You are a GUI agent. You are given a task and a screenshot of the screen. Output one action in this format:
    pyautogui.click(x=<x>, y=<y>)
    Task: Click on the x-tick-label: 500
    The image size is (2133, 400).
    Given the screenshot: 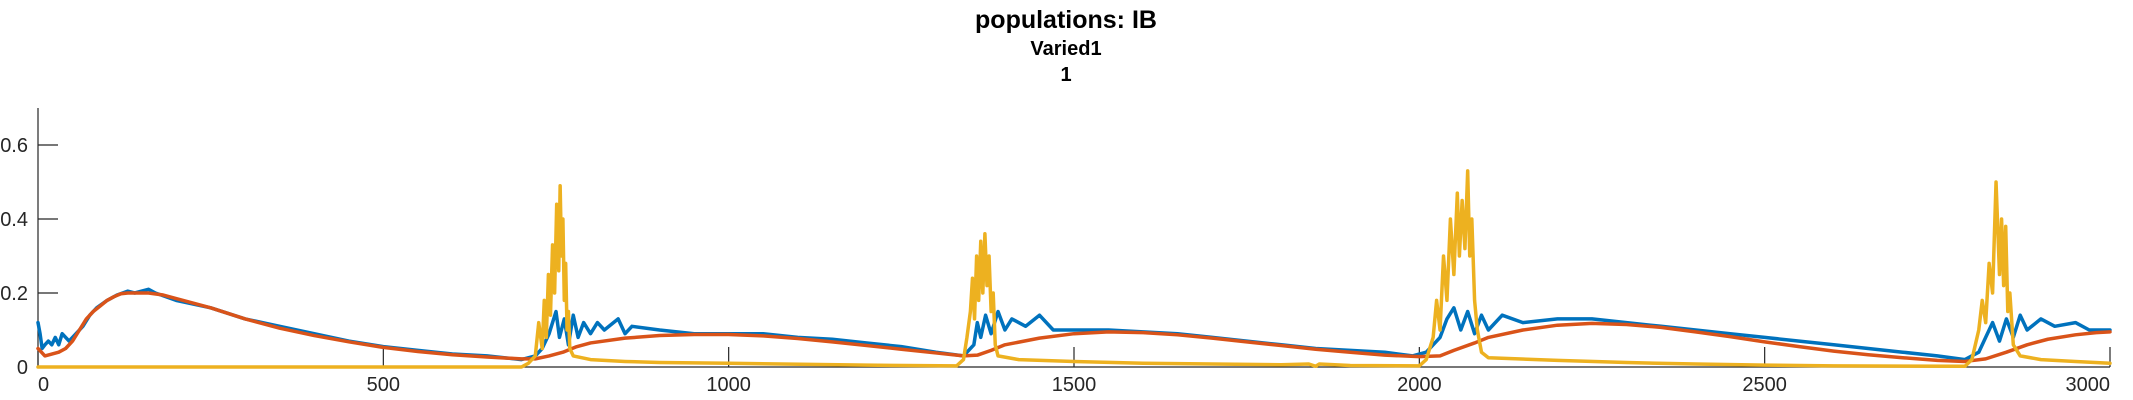 What is the action you would take?
    pyautogui.click(x=383, y=385)
    